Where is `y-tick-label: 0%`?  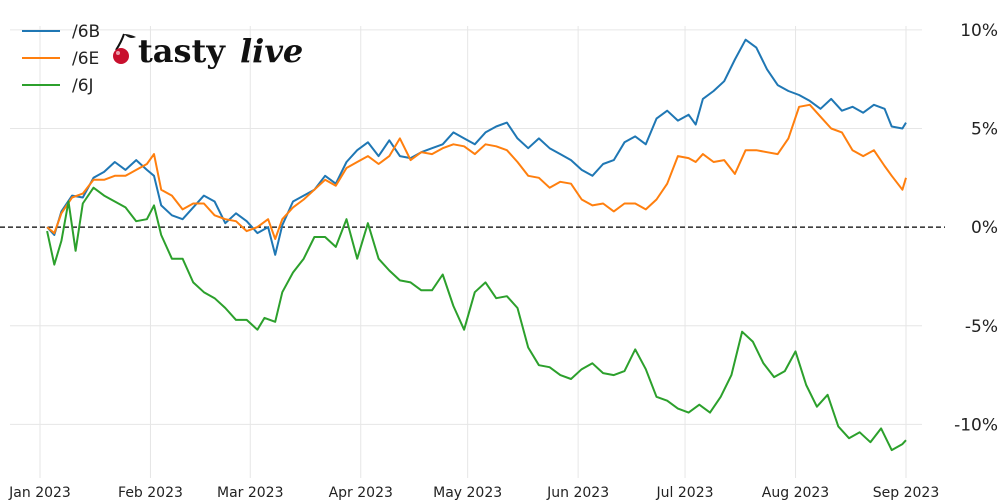 y-tick-label: 0% is located at coordinates (984, 228).